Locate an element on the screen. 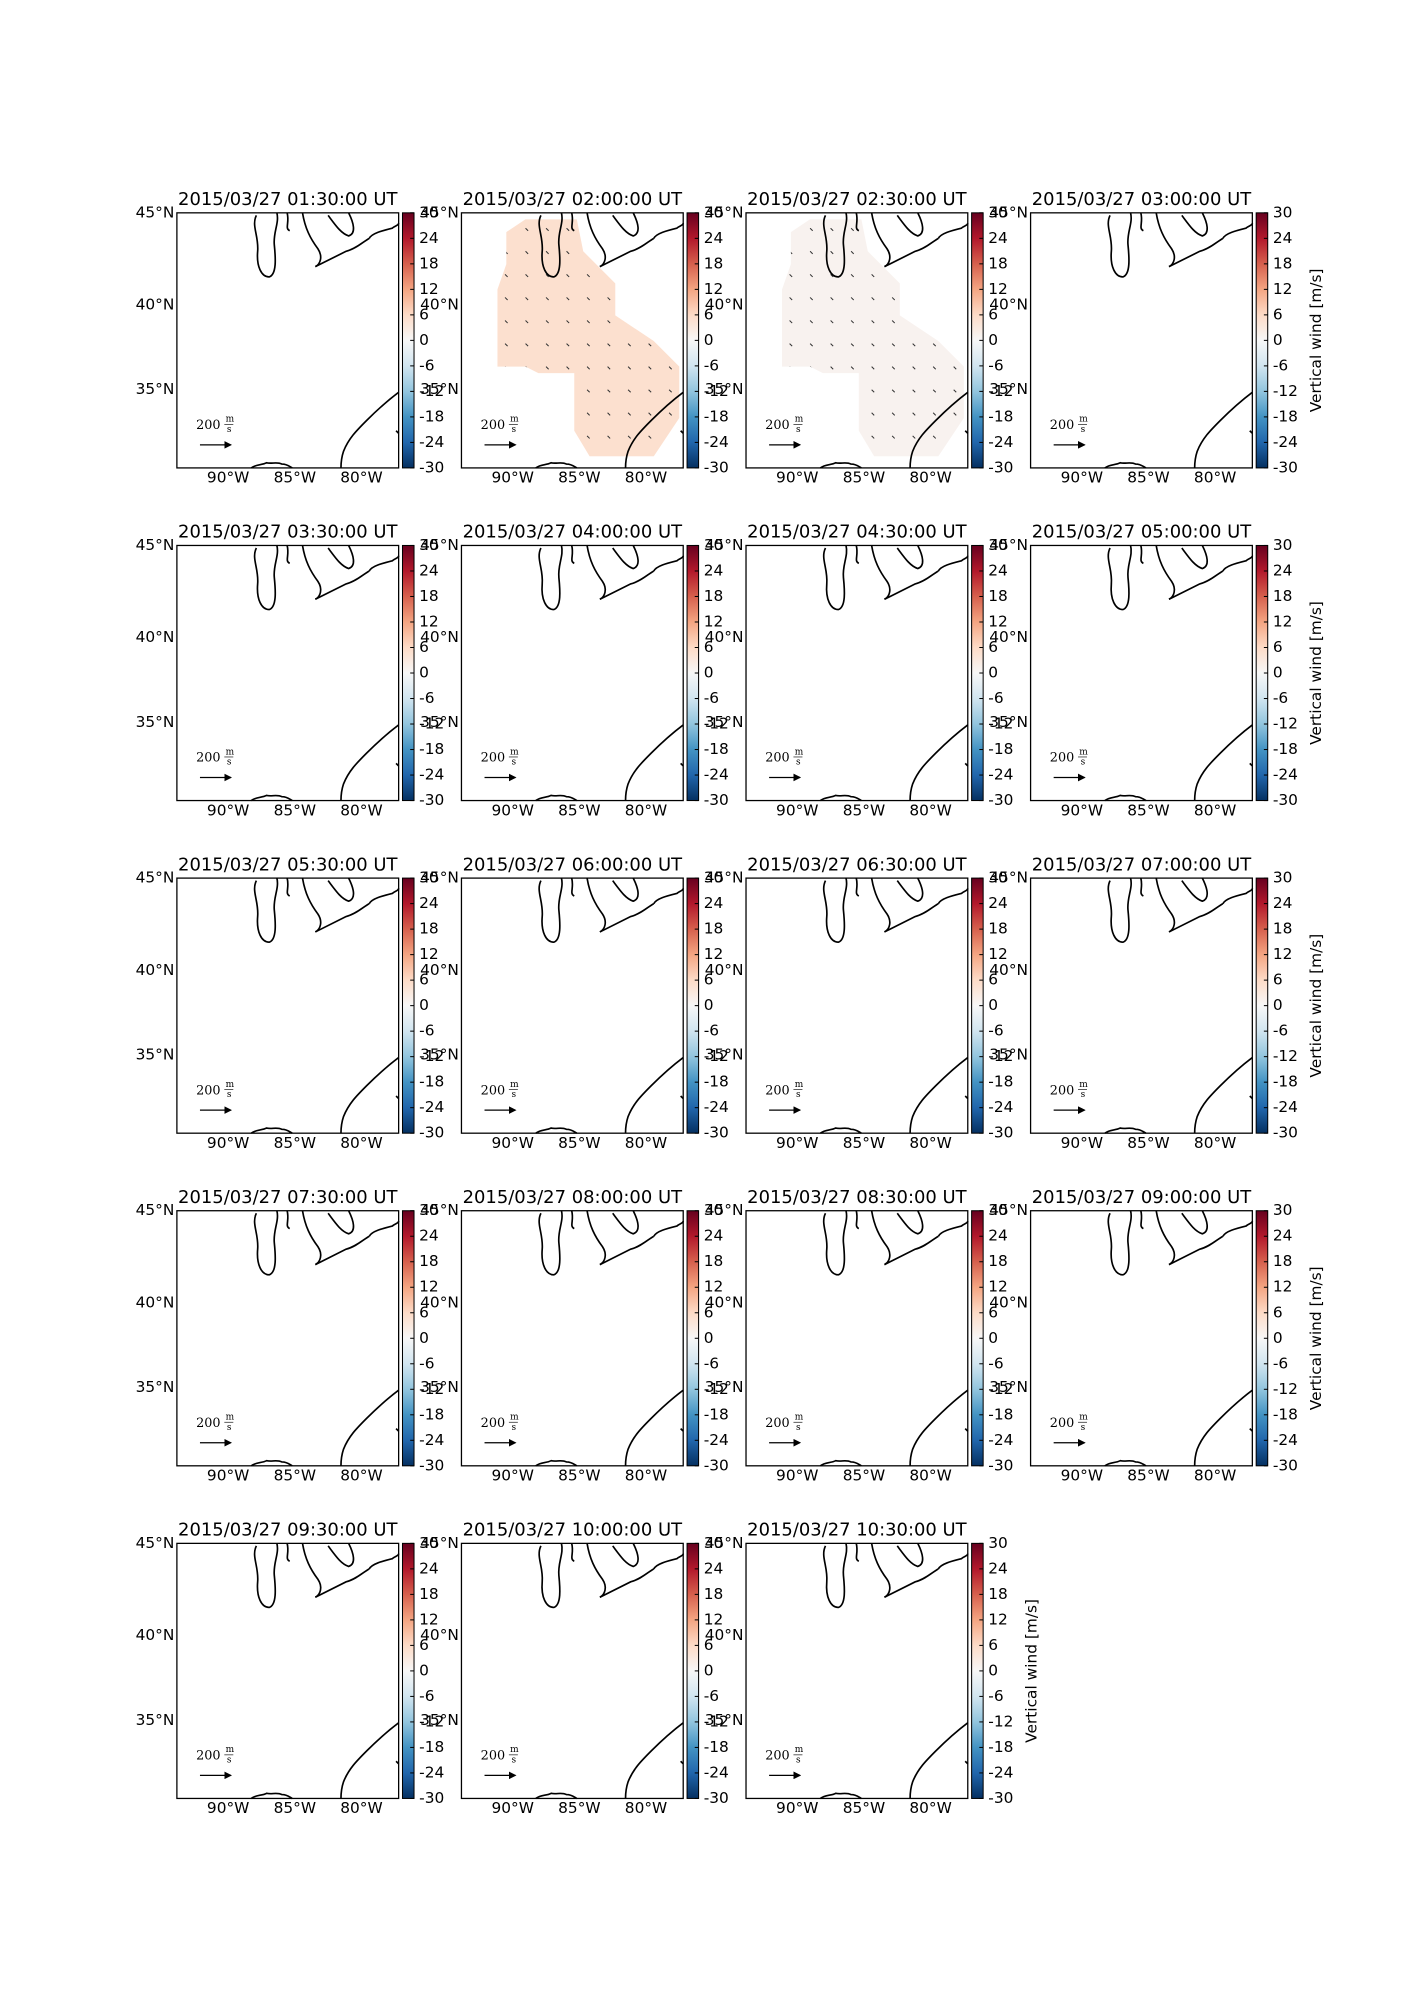  panel-title: 2015/03/27 03:30:00 UT is located at coordinates (288, 532).